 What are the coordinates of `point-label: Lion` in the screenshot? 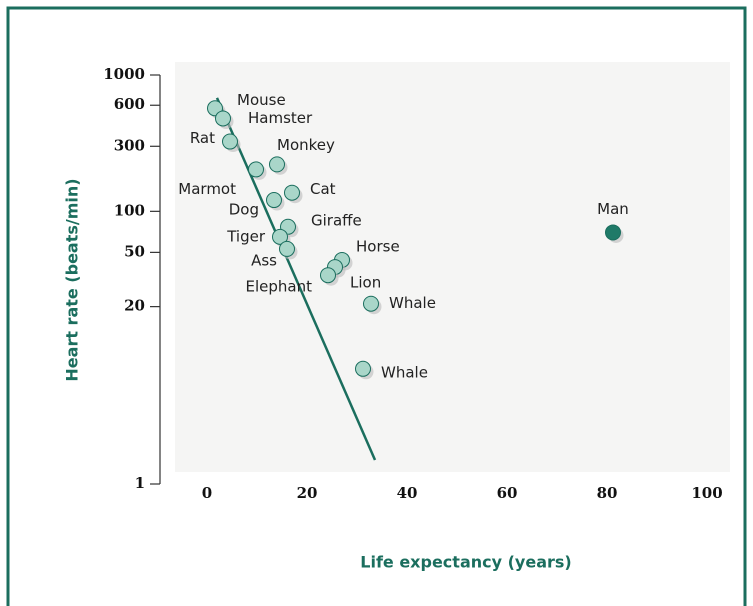 It's located at (365, 283).